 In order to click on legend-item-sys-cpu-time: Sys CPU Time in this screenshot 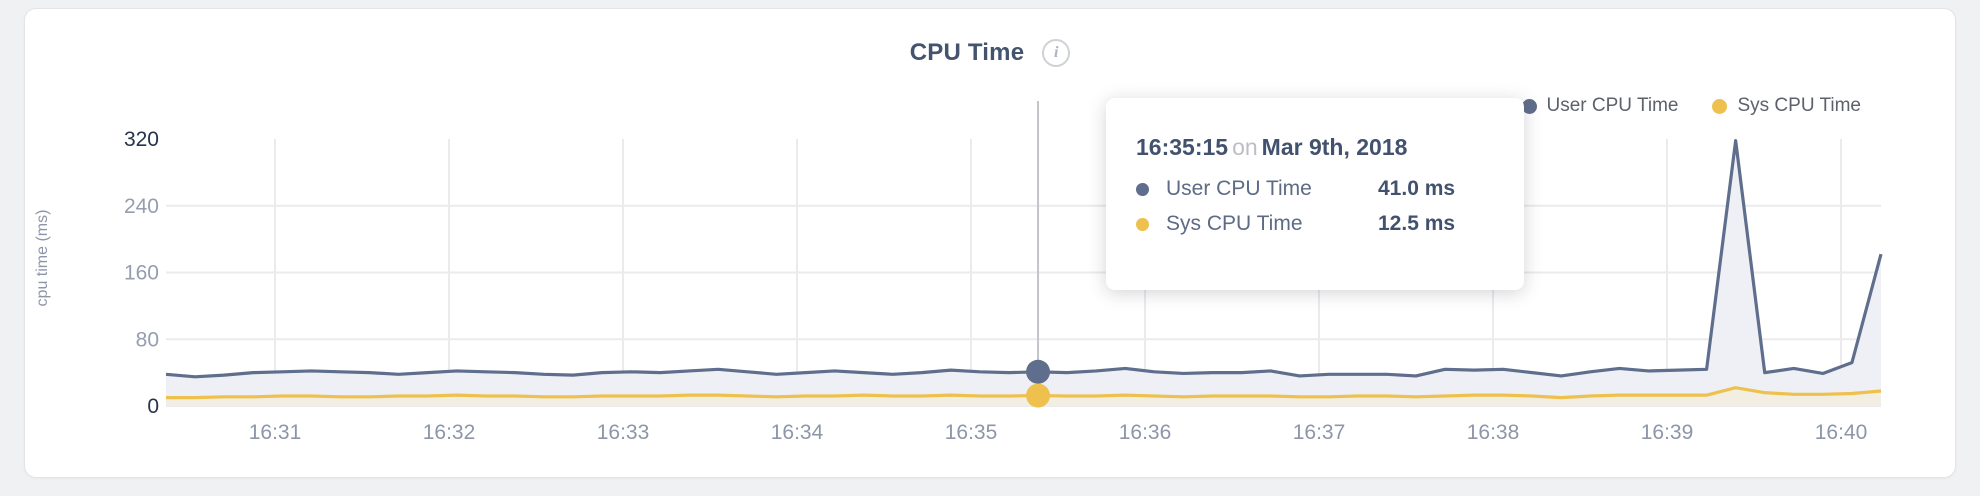, I will do `click(1786, 106)`.